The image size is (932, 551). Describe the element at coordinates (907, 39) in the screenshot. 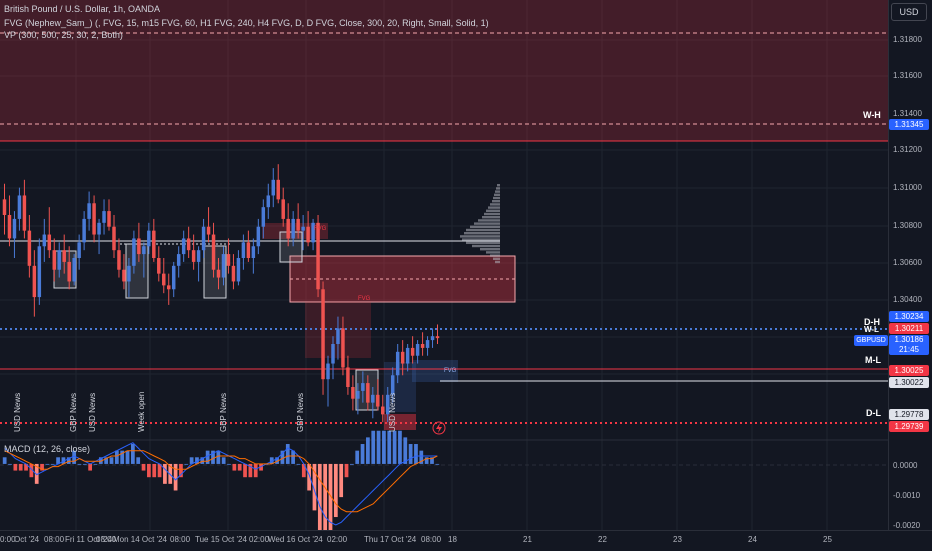

I see `price-tick: 1.31800` at that location.